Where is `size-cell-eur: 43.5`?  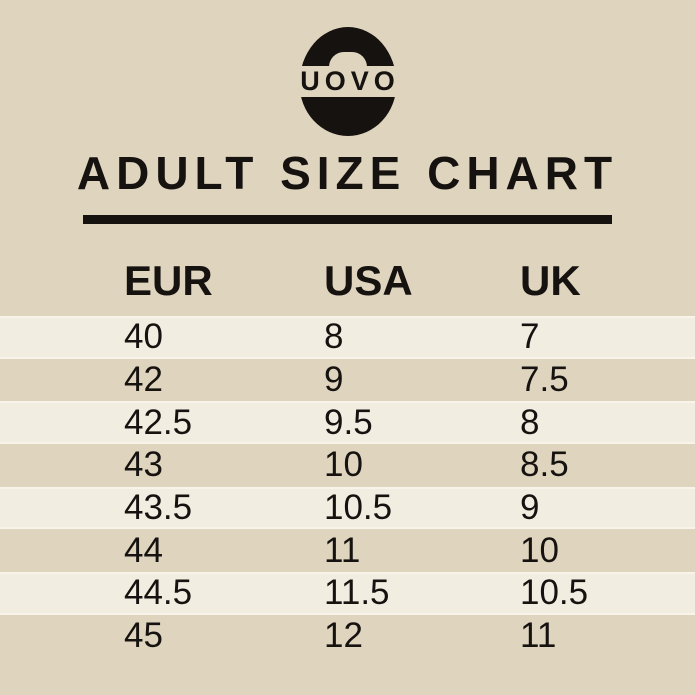 size-cell-eur: 43.5 is located at coordinates (158, 508).